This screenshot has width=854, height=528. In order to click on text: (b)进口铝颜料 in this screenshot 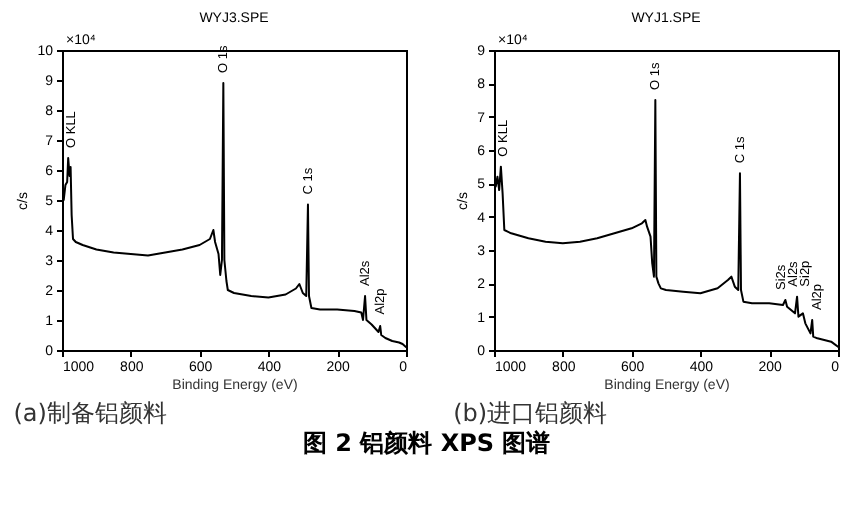, I will do `click(530, 413)`.